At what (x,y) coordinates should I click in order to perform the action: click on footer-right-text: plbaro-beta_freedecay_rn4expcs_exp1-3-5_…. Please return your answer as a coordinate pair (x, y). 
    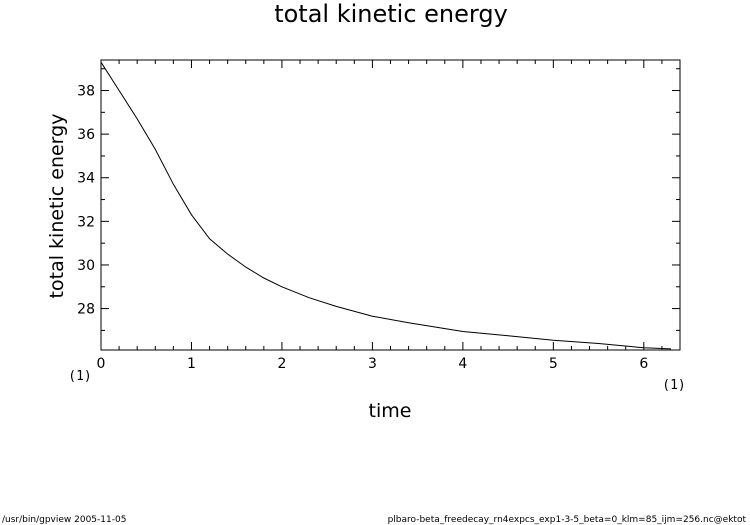
    Looking at the image, I should click on (566, 520).